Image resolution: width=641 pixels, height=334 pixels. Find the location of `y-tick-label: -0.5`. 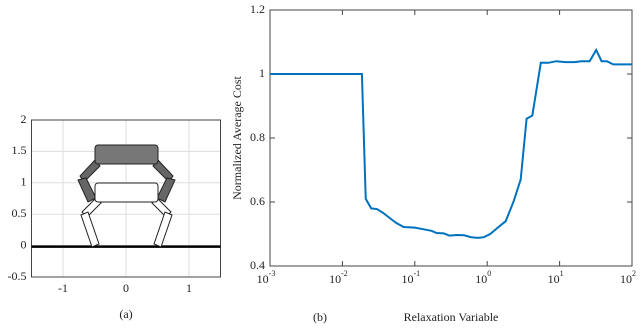

y-tick-label: -0.5 is located at coordinates (17, 276).